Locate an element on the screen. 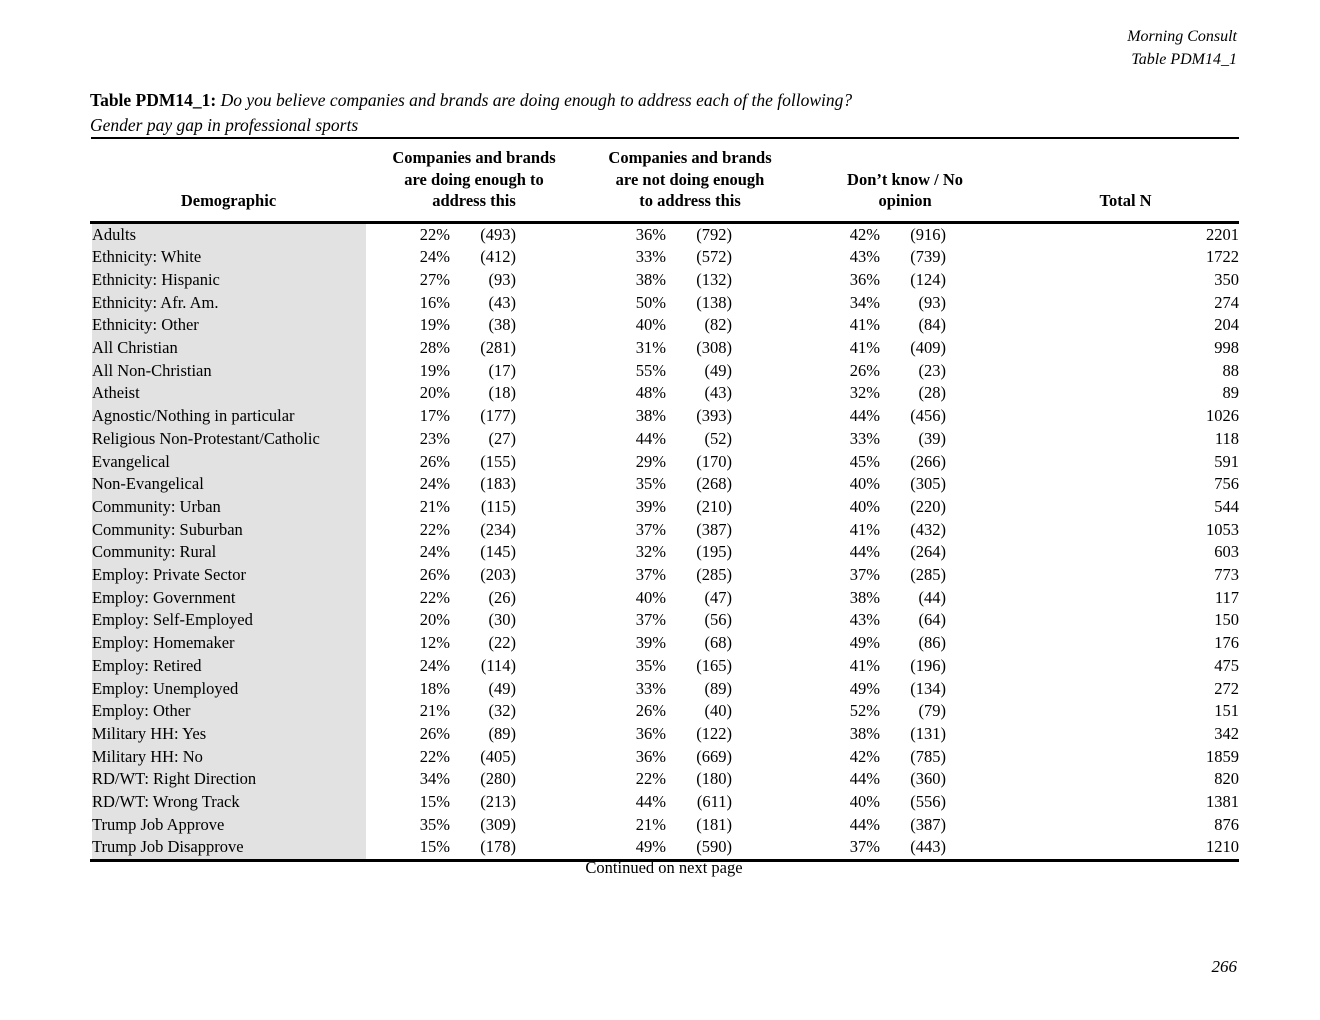 The height and width of the screenshot is (1020, 1320). value-cell: 55% is located at coordinates (651, 370).